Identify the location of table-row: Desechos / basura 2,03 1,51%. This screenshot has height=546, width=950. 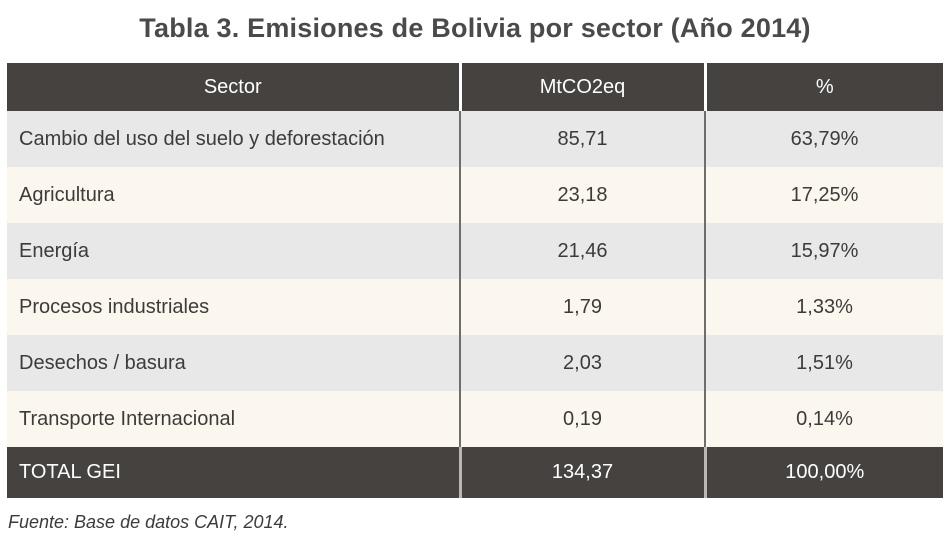
(475, 363).